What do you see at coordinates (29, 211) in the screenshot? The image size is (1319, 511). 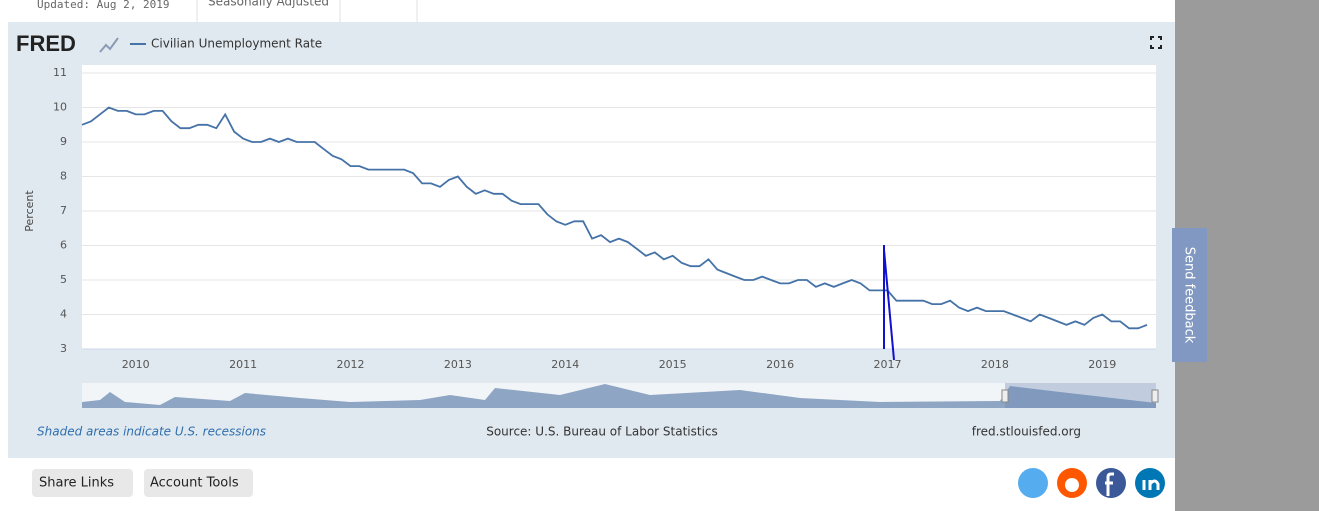 I see `y-axis-label: Percent` at bounding box center [29, 211].